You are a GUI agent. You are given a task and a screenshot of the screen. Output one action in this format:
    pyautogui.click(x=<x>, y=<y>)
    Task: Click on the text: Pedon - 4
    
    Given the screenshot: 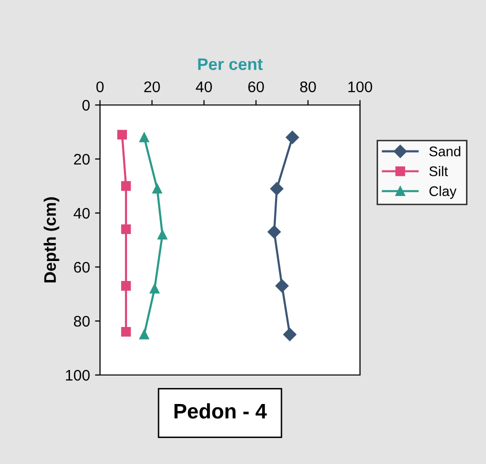 What is the action you would take?
    pyautogui.click(x=220, y=411)
    